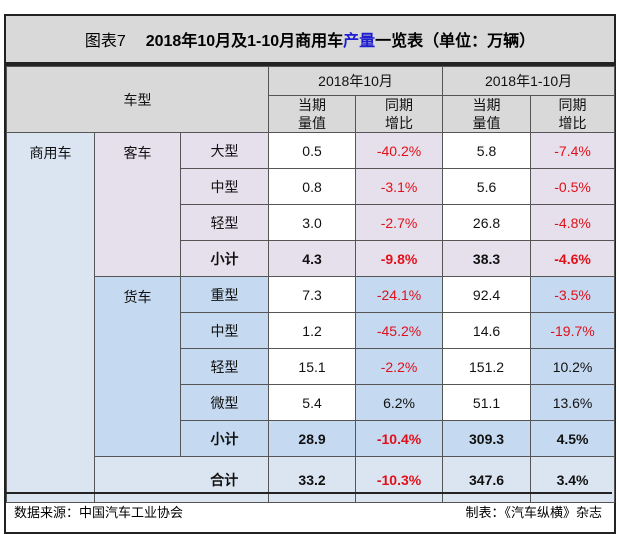  What do you see at coordinates (312, 150) in the screenshot?
I see `oct-value-cell: 0.5` at bounding box center [312, 150].